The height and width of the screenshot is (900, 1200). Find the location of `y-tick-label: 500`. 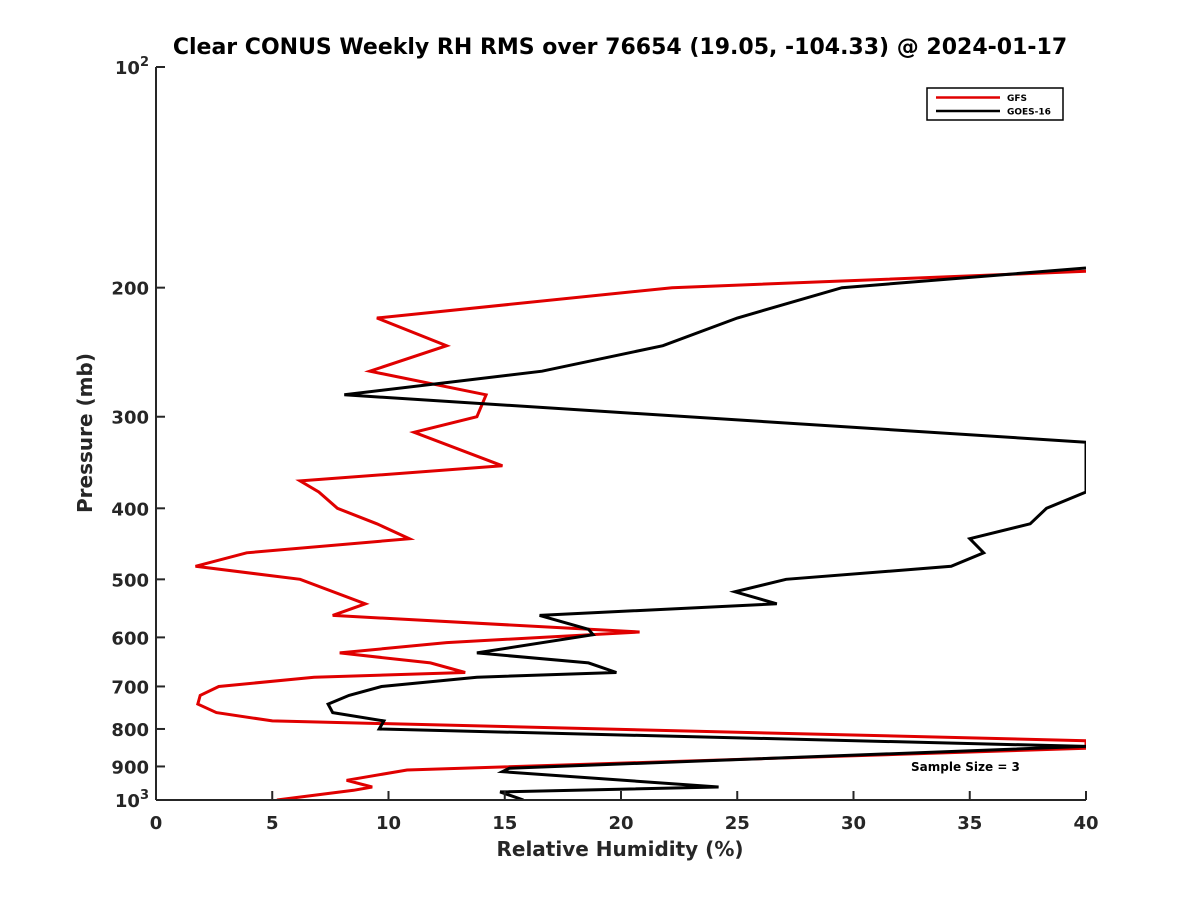

y-tick-label: 500 is located at coordinates (130, 580).